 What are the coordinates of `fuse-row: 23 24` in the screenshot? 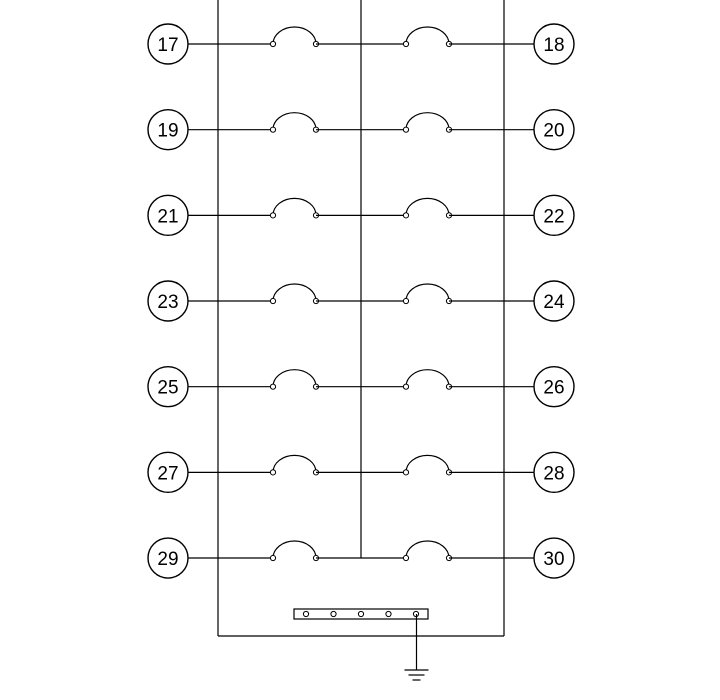 It's located at (361, 301).